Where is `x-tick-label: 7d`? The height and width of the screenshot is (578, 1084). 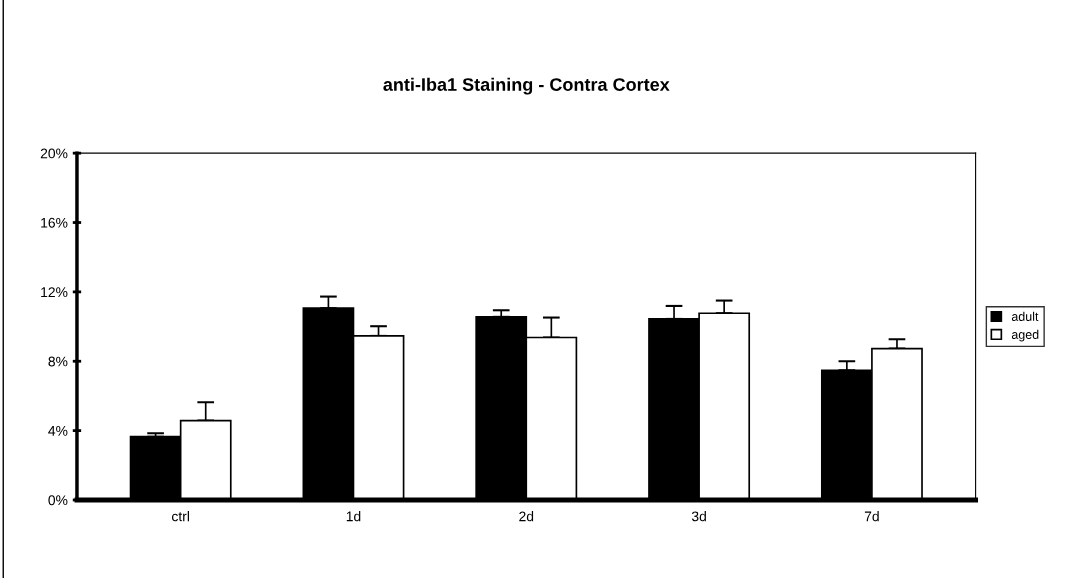 x-tick-label: 7d is located at coordinates (871, 516).